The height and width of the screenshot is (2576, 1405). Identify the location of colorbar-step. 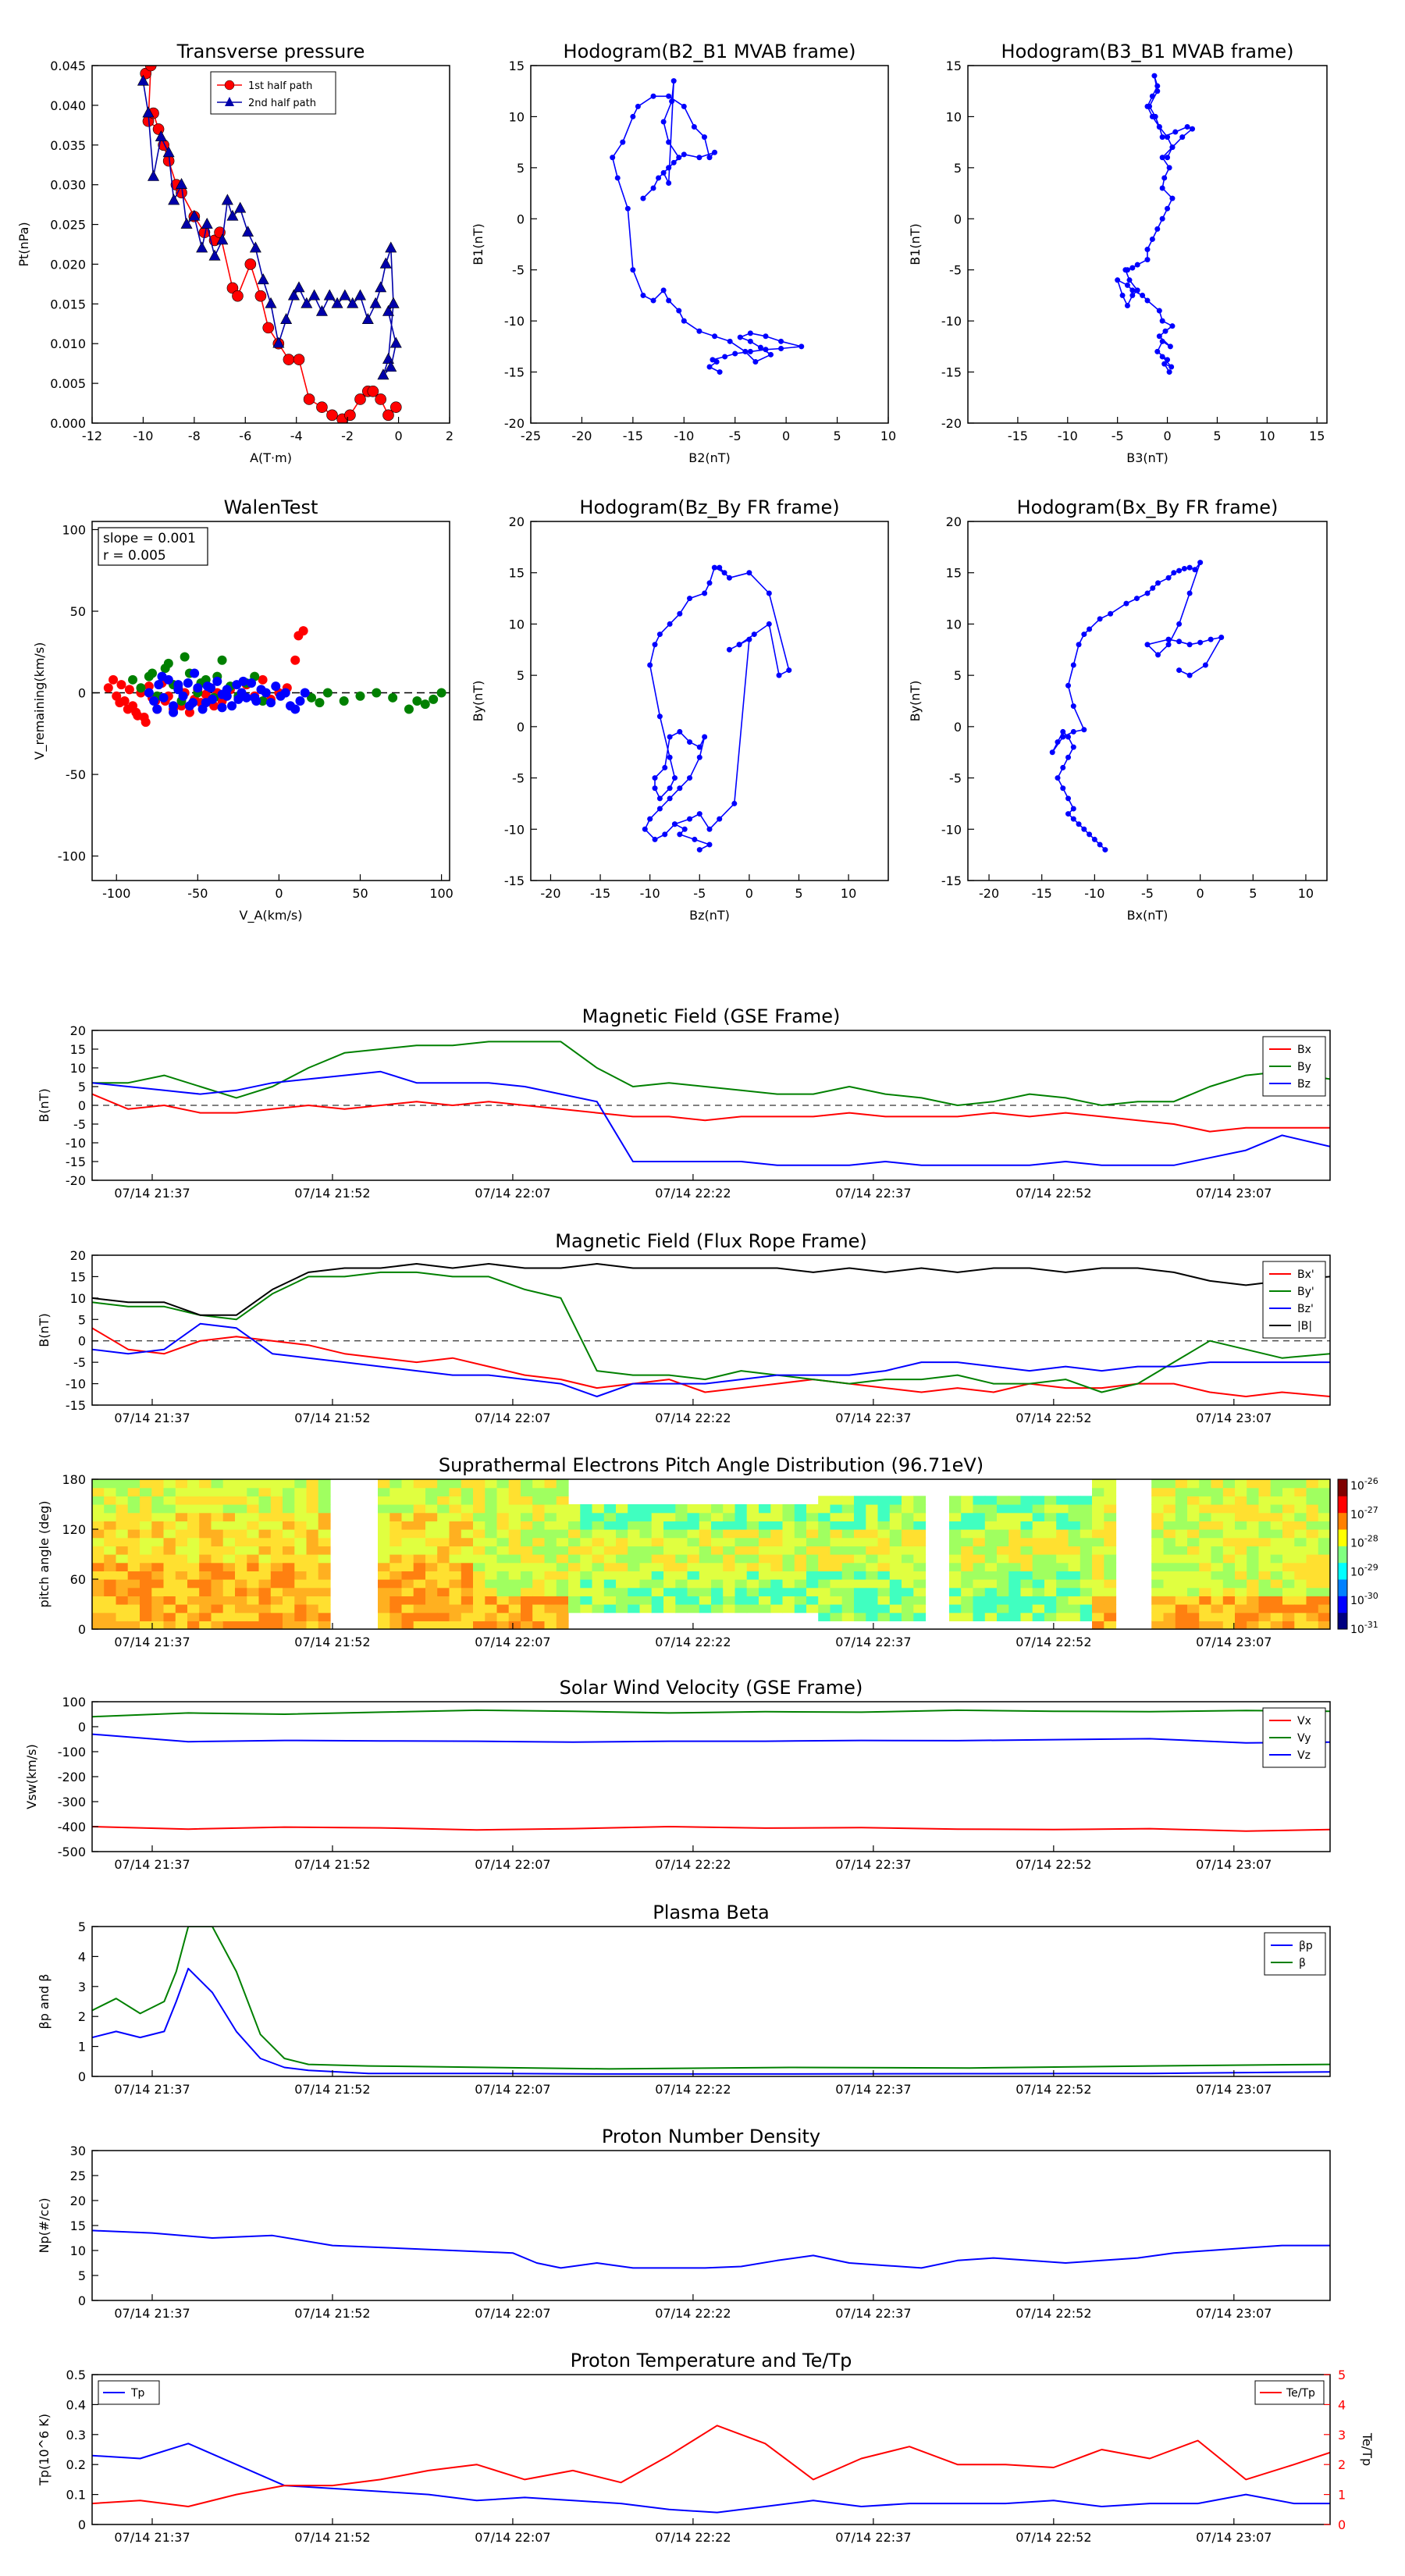
(1343, 1555).